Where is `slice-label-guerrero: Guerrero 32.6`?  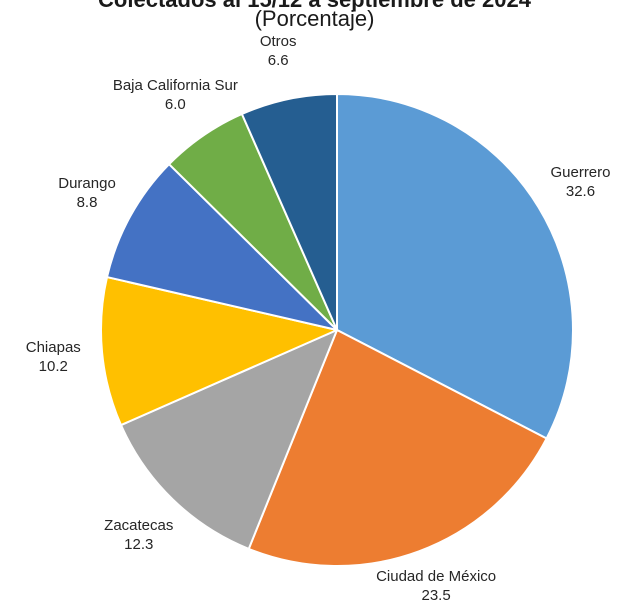 slice-label-guerrero: Guerrero 32.6 is located at coordinates (580, 182).